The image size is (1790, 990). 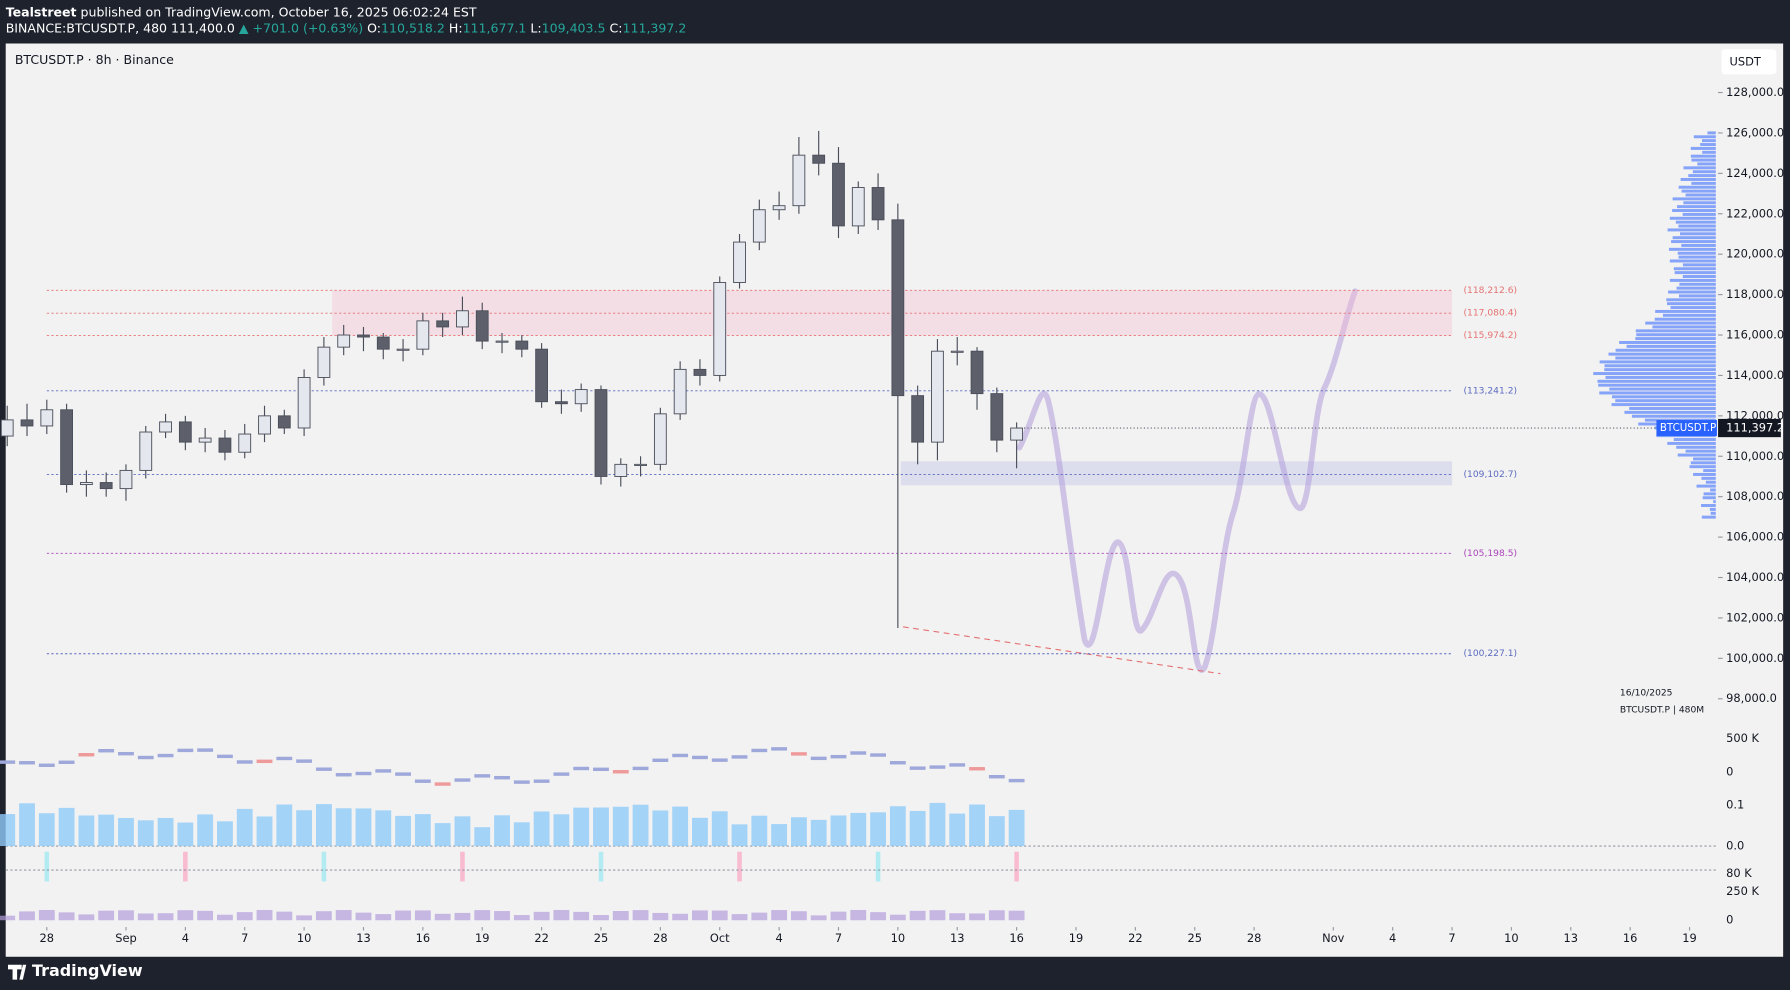 What do you see at coordinates (535, 27) in the screenshot?
I see `l-label: L:` at bounding box center [535, 27].